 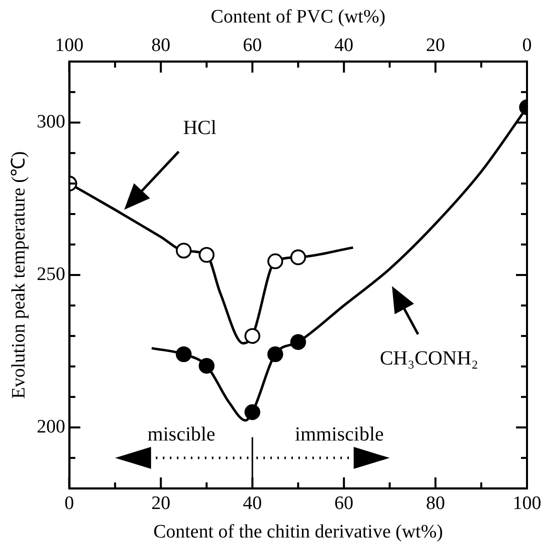 I want to click on x-tick-label: 80, so click(x=435, y=503).